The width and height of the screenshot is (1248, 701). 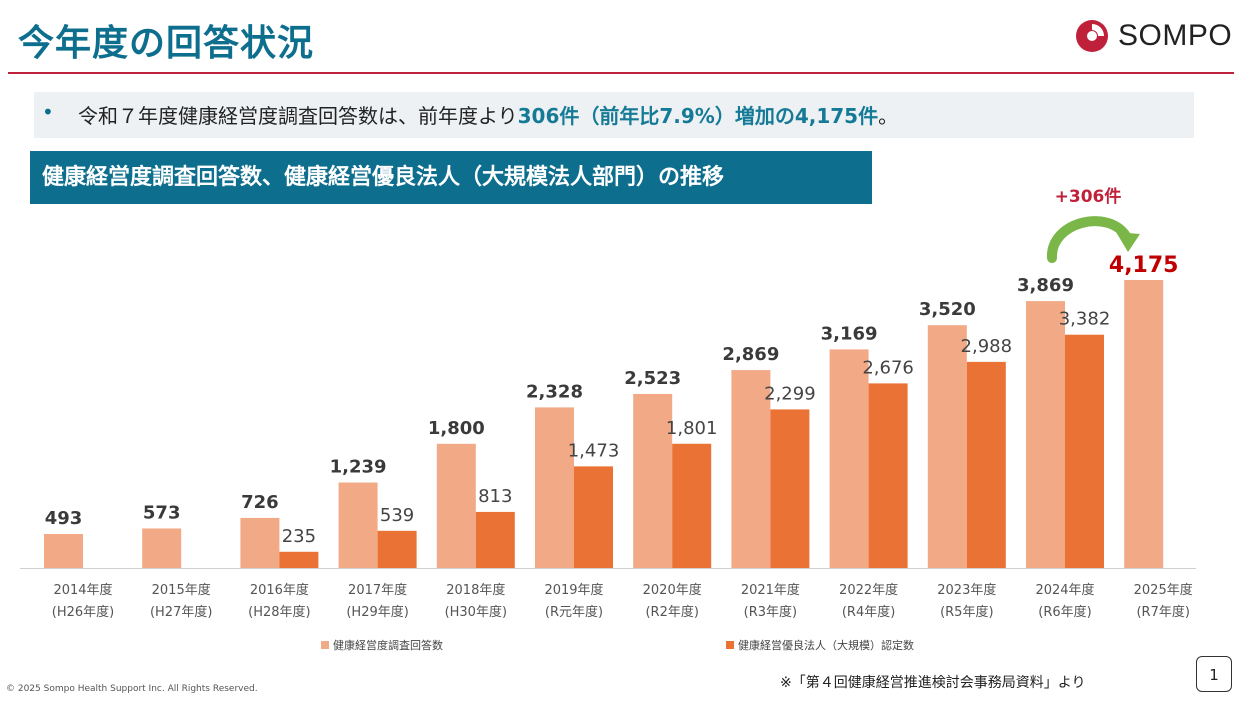 I want to click on x-tick-label: 2017年度, so click(x=377, y=590).